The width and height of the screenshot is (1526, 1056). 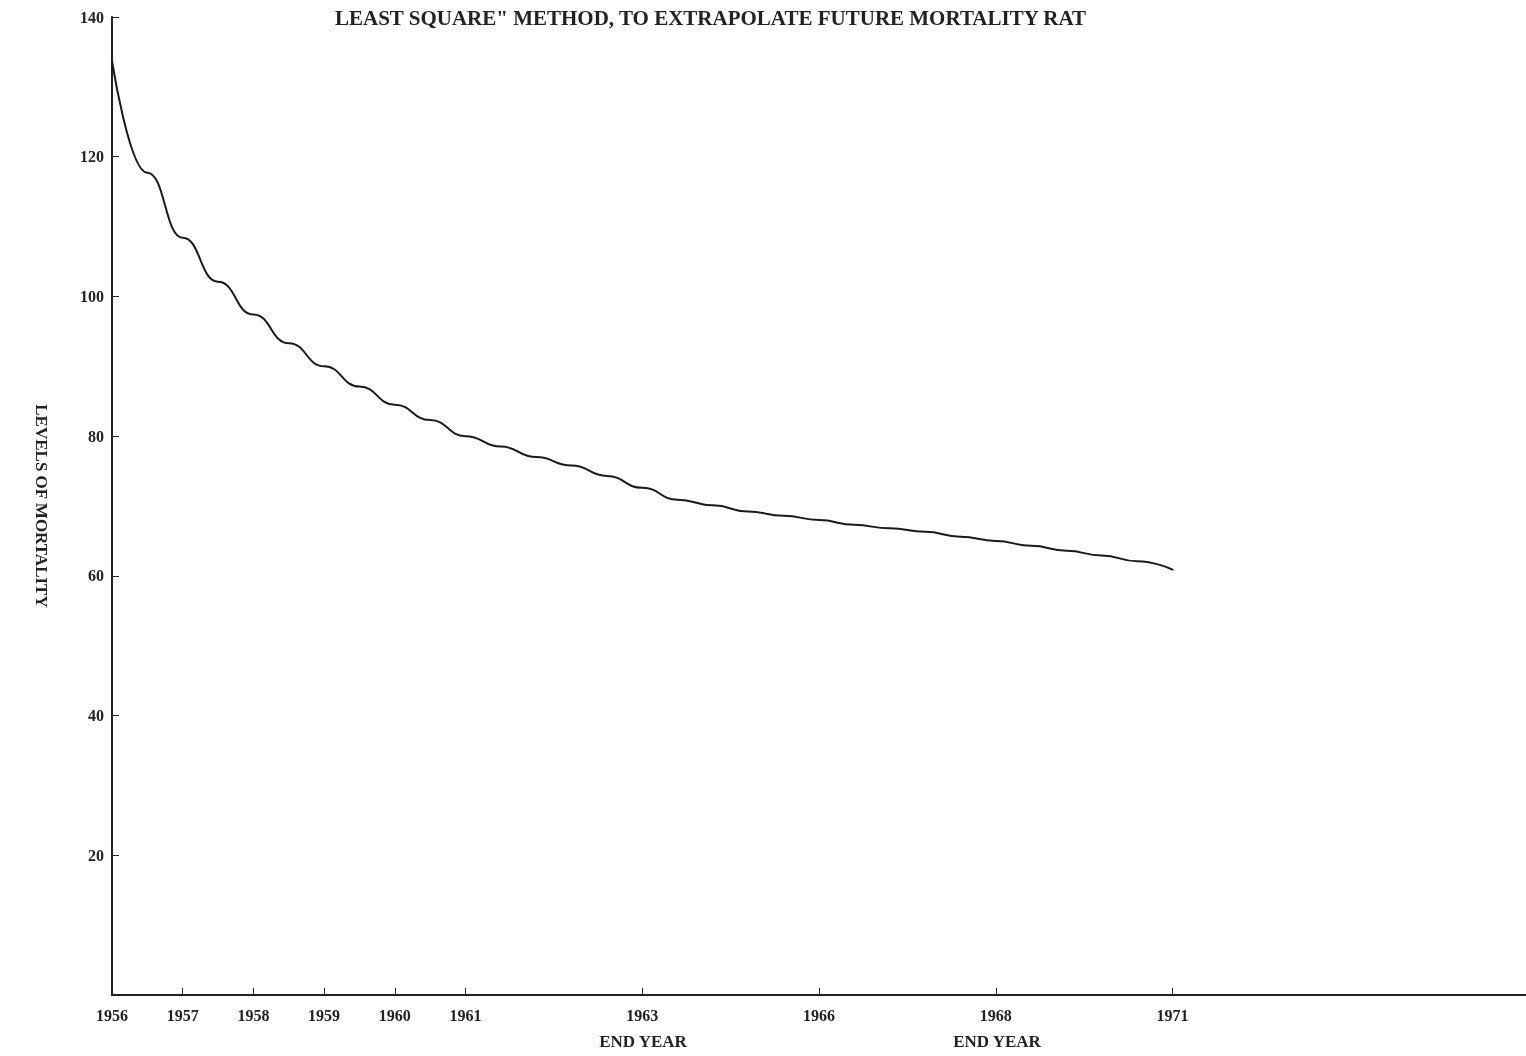 I want to click on x-tick-label: 1959, so click(x=324, y=1015).